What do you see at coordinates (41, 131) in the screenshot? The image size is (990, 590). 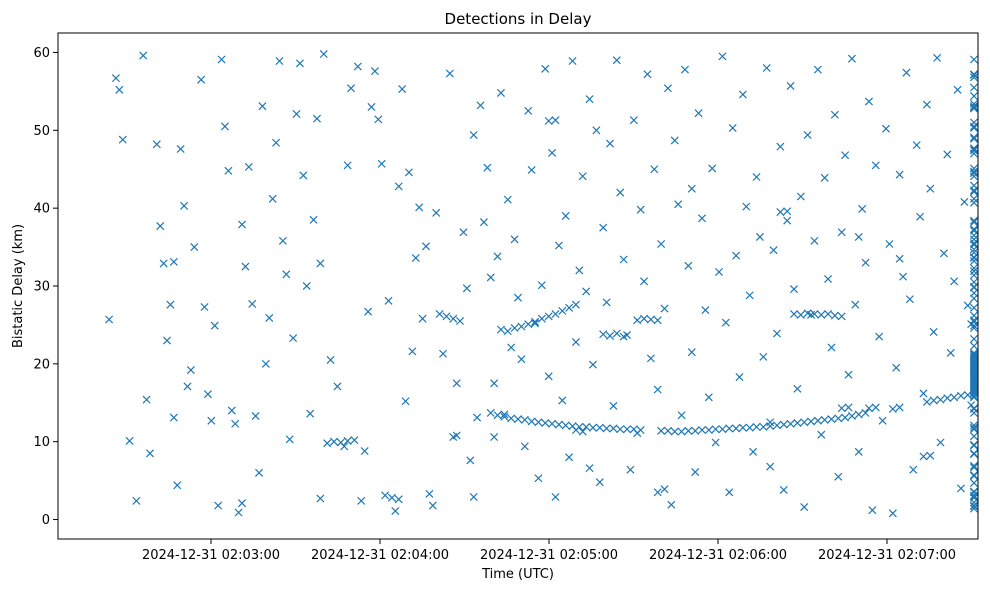 I see `y-tick-label-5: 50` at bounding box center [41, 131].